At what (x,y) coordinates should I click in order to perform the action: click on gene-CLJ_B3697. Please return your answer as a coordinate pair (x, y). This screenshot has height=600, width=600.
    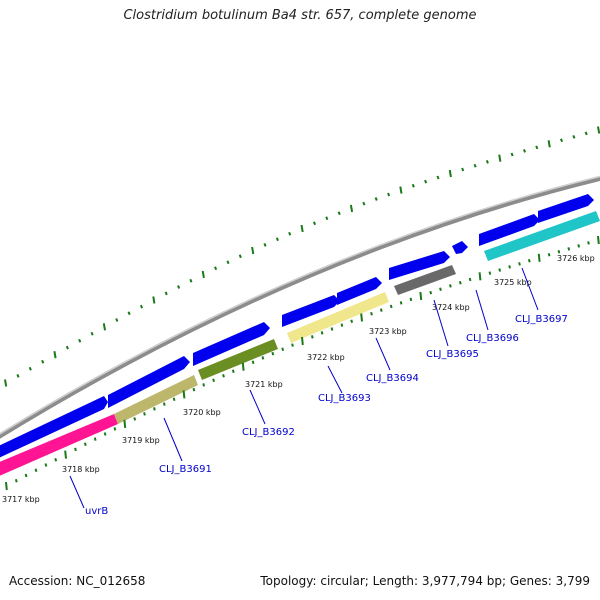
    Looking at the image, I should click on (542, 236).